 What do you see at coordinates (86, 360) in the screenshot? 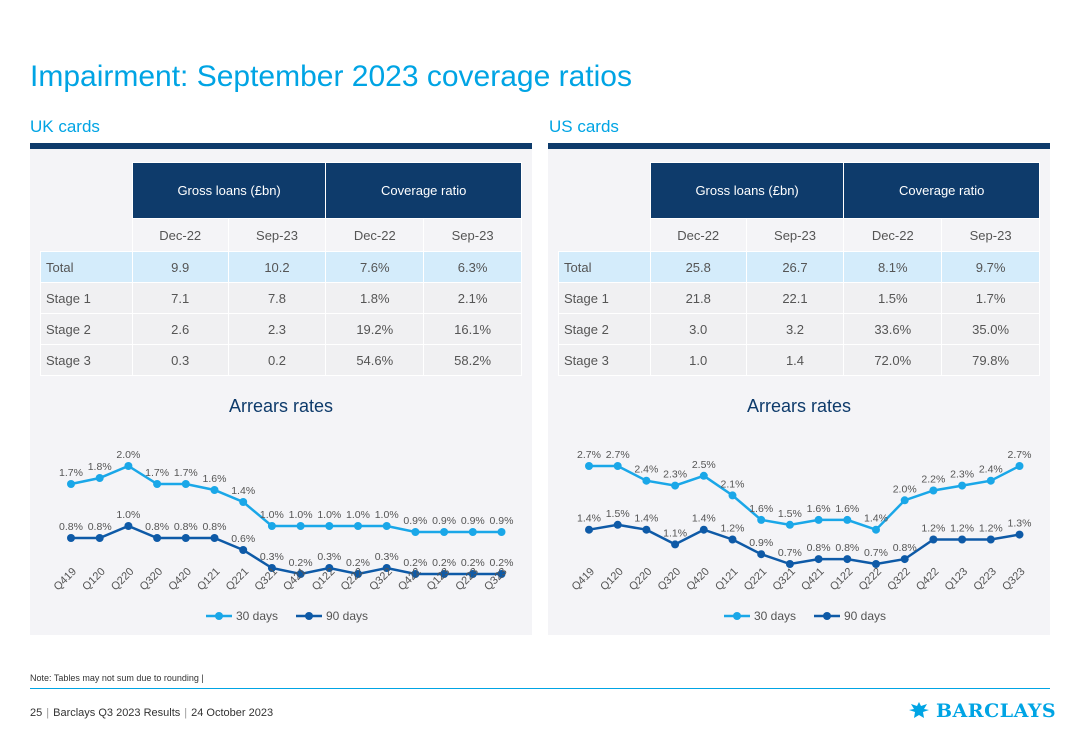
I see `row-label: Stage 3` at bounding box center [86, 360].